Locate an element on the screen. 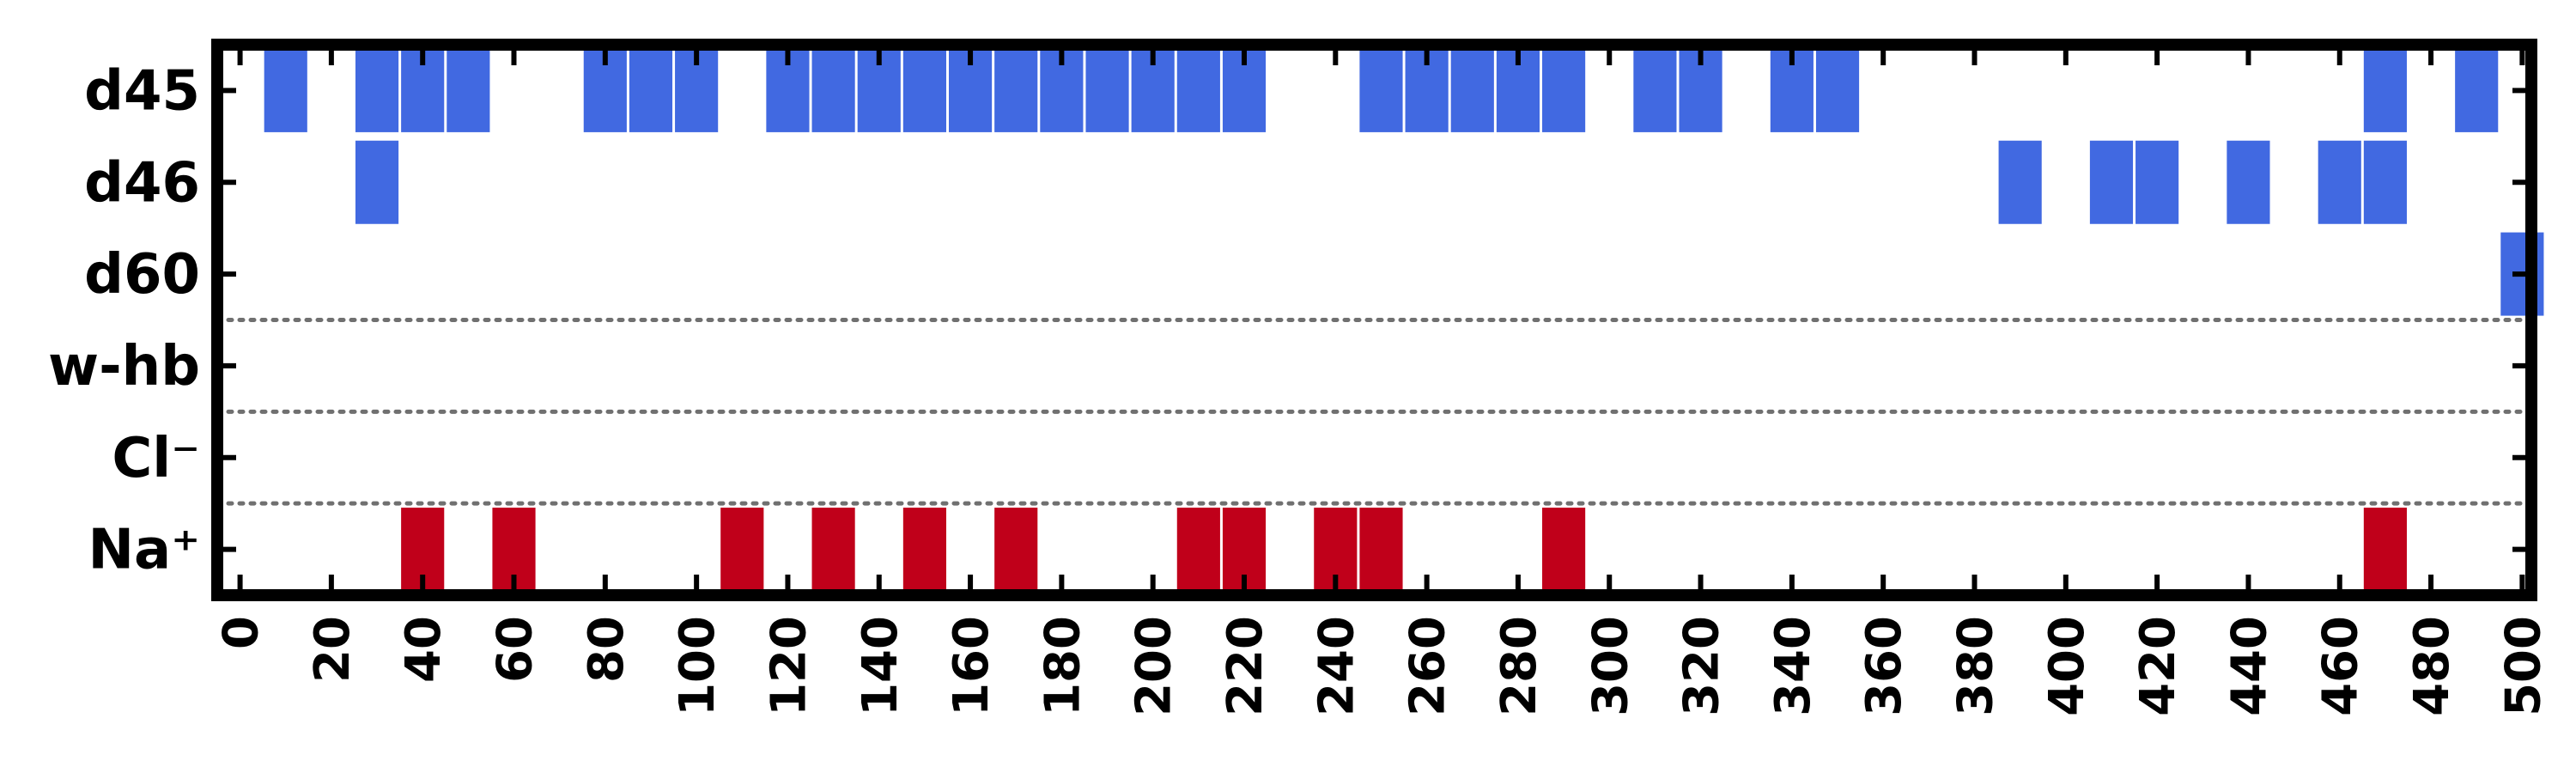 This screenshot has width=2576, height=773. y-tick-label: d45 is located at coordinates (142, 91).